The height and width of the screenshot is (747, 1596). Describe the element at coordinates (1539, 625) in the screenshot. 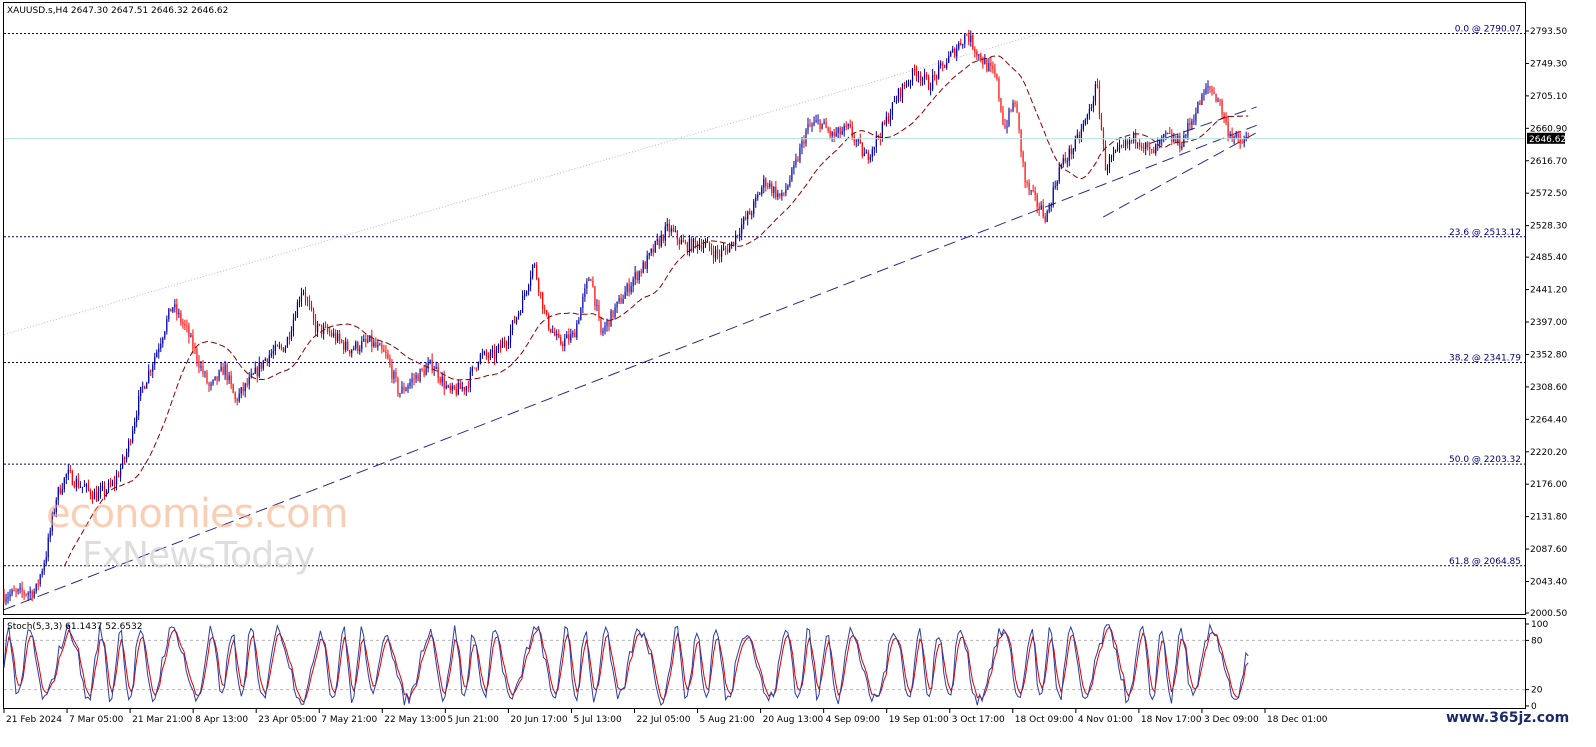

I see `stoch-tick-label: 100` at that location.